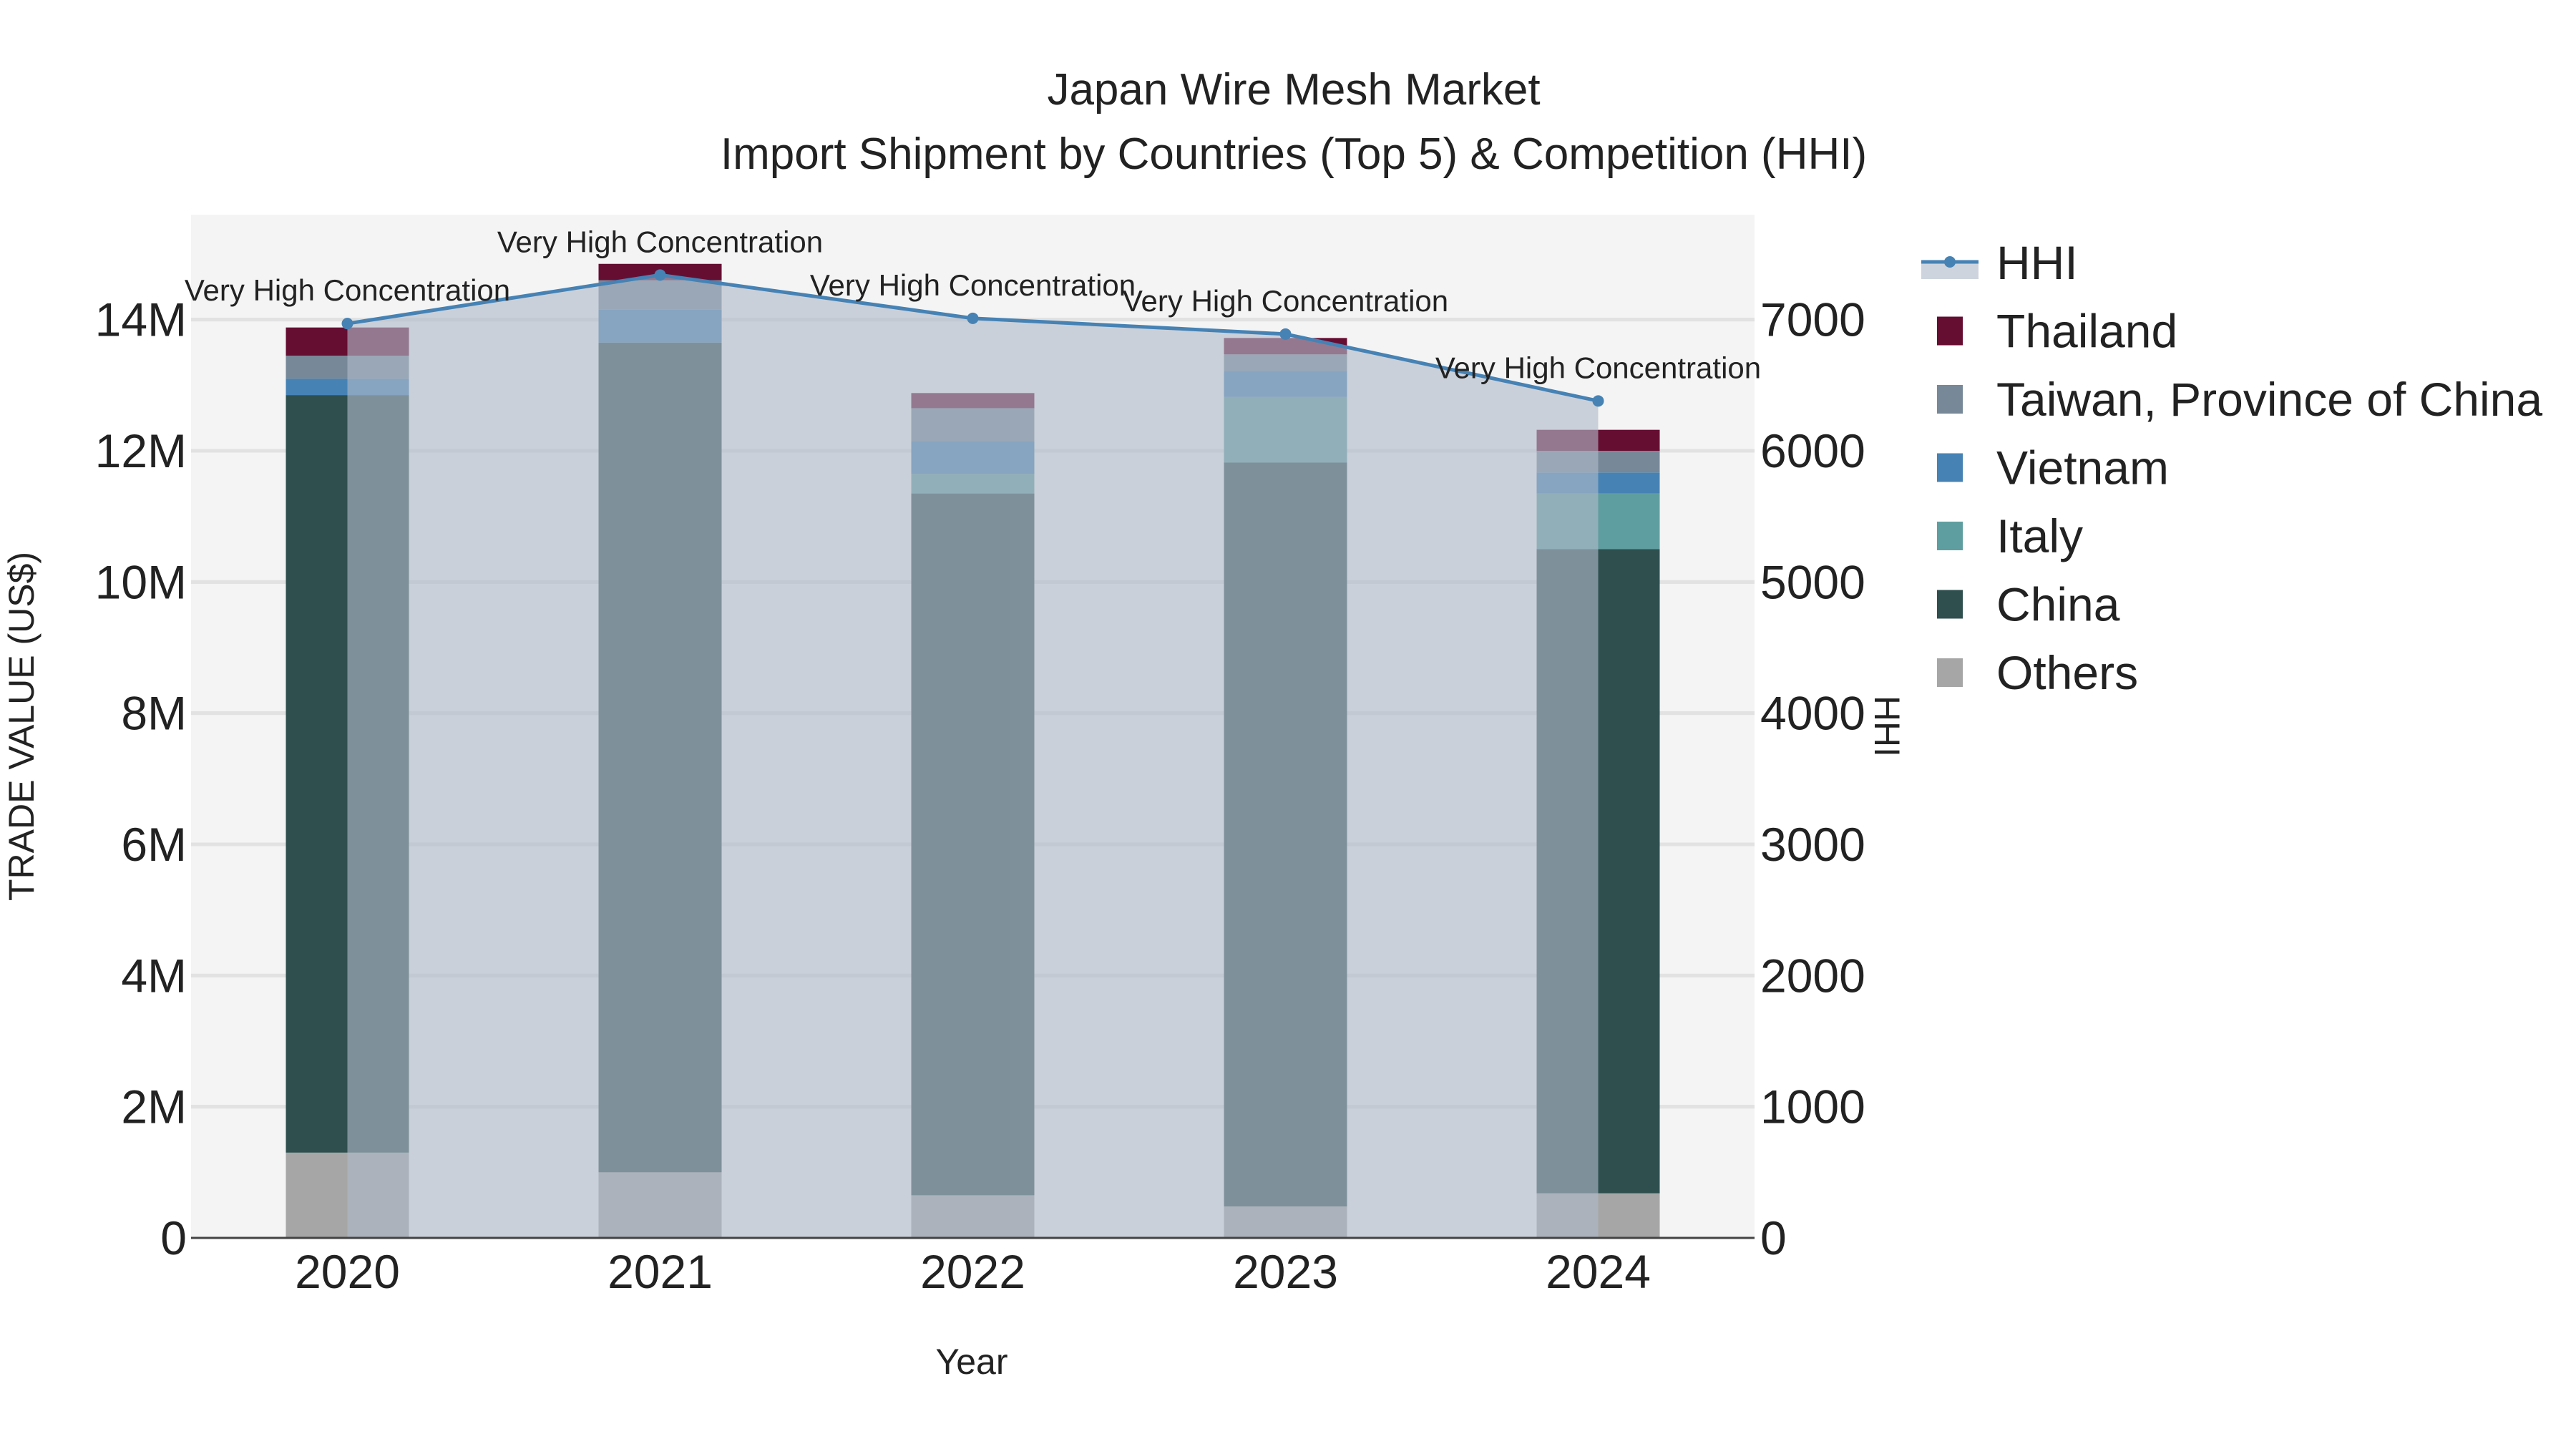  What do you see at coordinates (1813, 975) in the screenshot?
I see `y2-tick-label: 2000` at bounding box center [1813, 975].